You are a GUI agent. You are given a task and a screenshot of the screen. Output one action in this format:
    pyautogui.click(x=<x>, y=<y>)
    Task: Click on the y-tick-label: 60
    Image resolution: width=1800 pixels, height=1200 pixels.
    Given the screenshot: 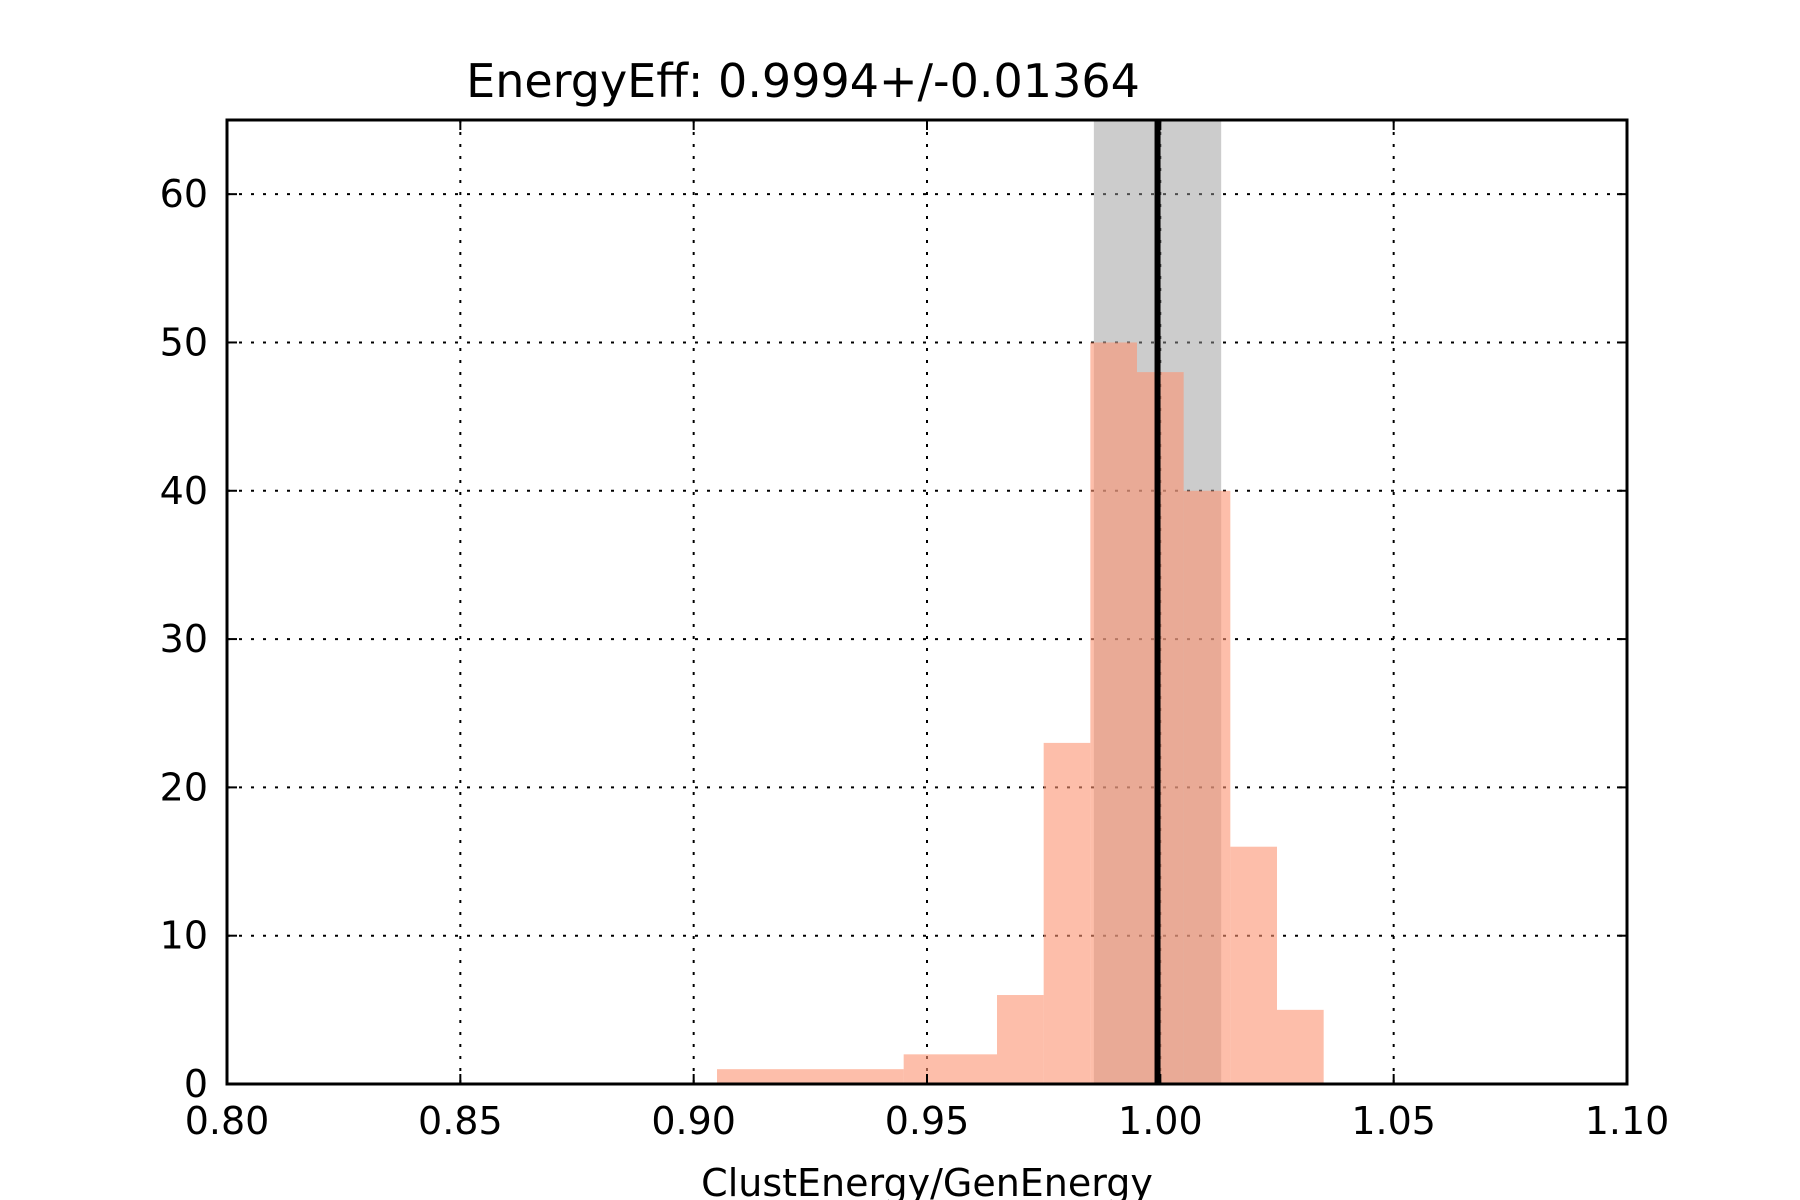 What is the action you would take?
    pyautogui.click(x=184, y=194)
    